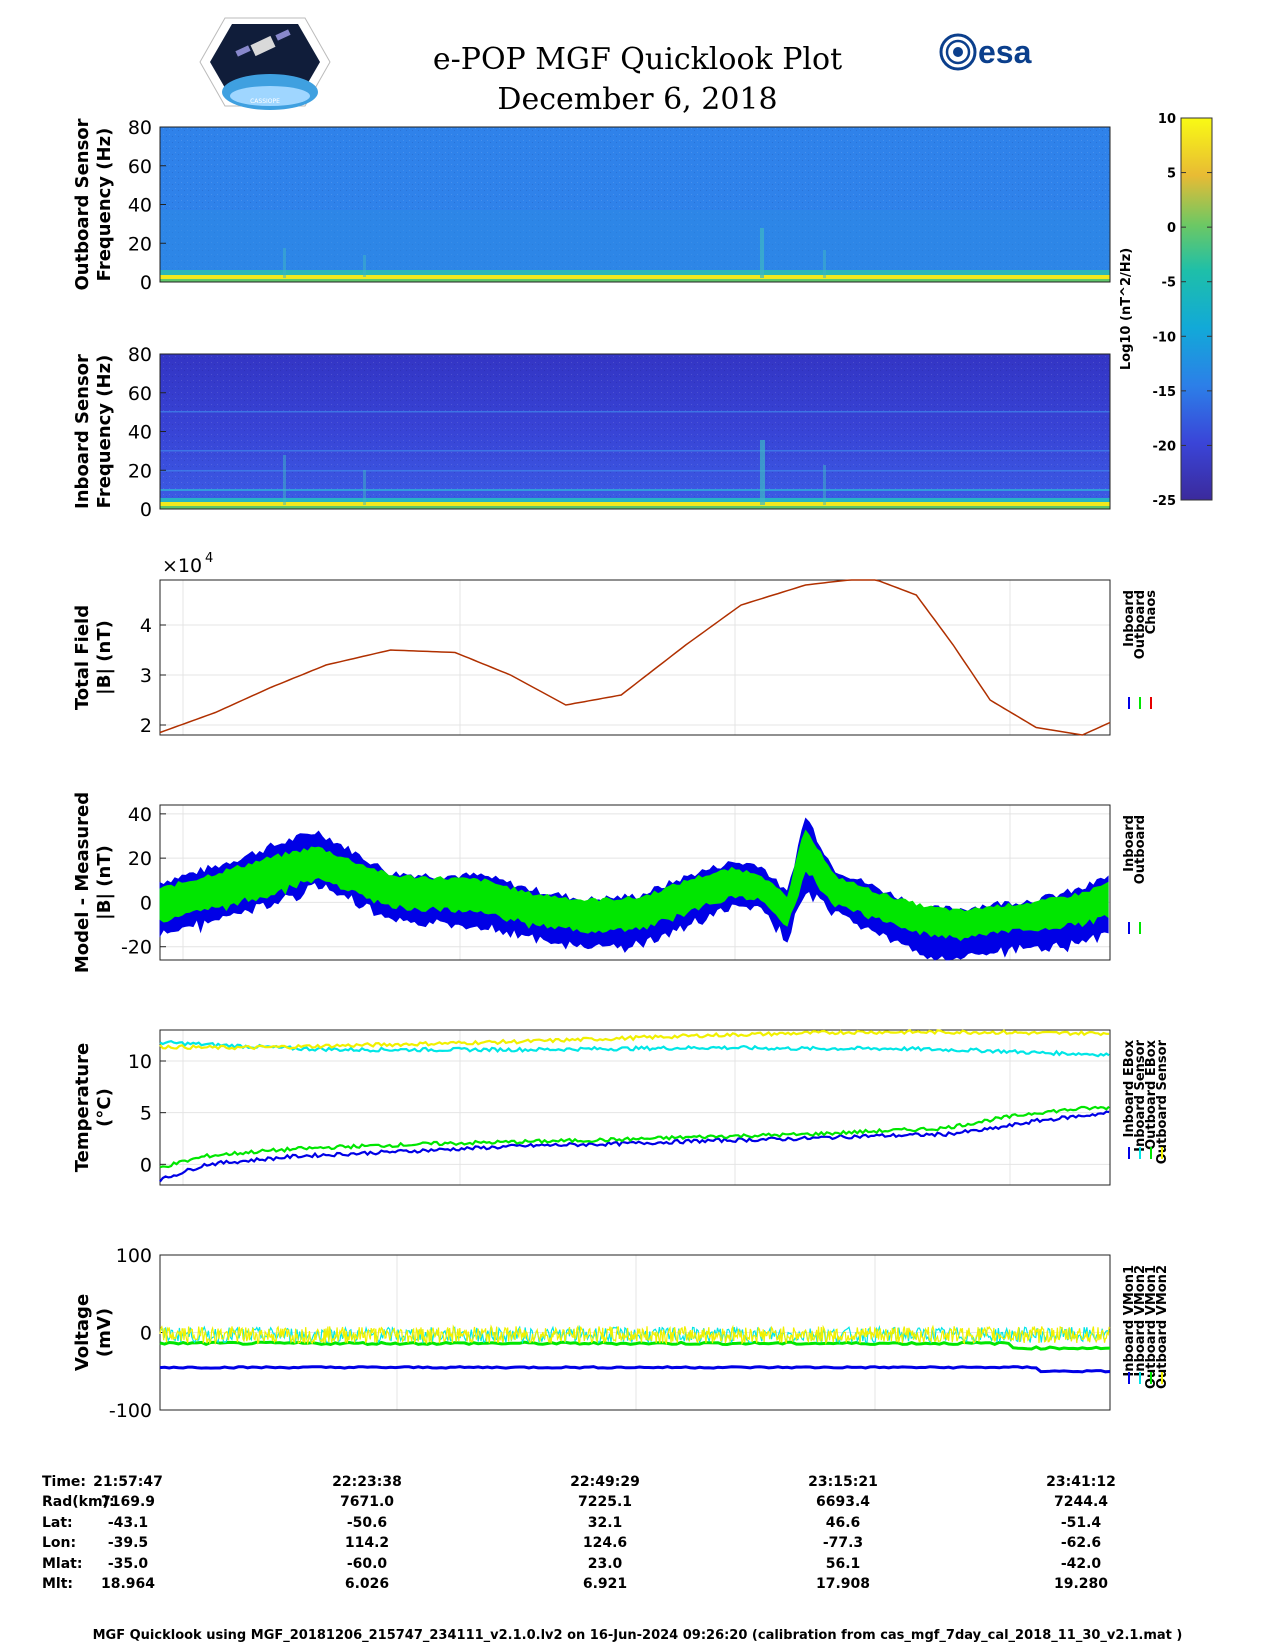  What do you see at coordinates (635, 1335) in the screenshot?
I see `outboard-vmon2-line` at bounding box center [635, 1335].